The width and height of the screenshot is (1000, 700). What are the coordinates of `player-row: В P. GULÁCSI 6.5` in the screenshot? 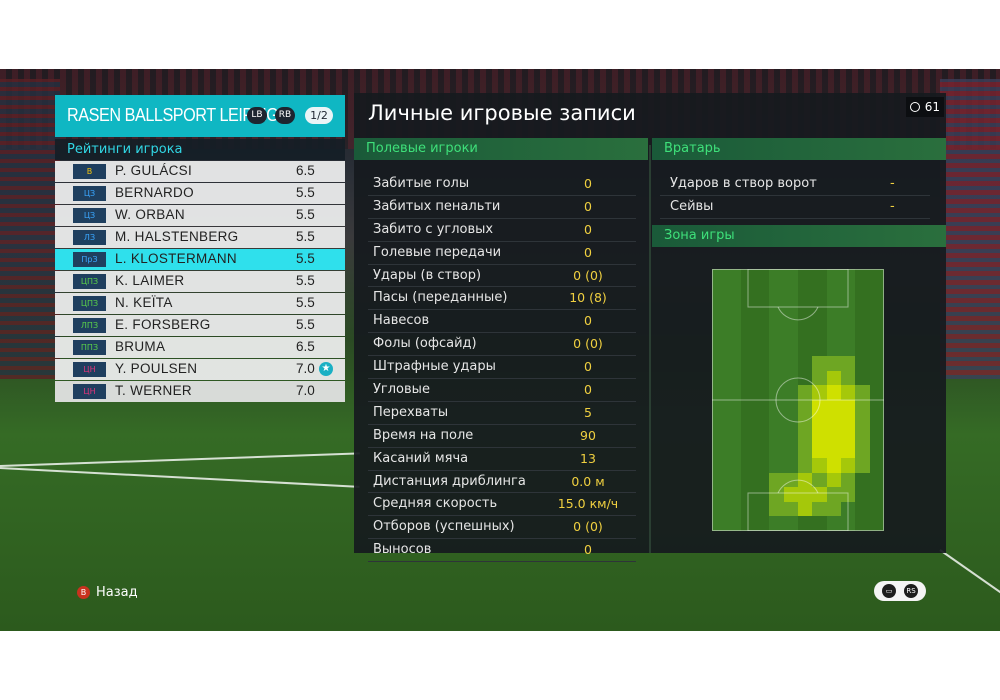 It's located at (200, 171).